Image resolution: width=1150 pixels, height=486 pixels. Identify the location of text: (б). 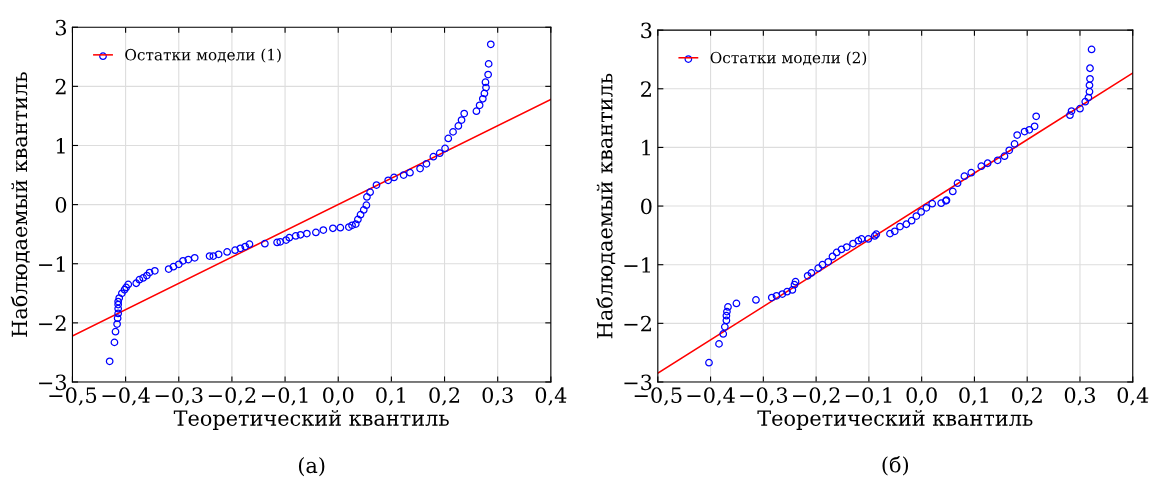
(895, 466).